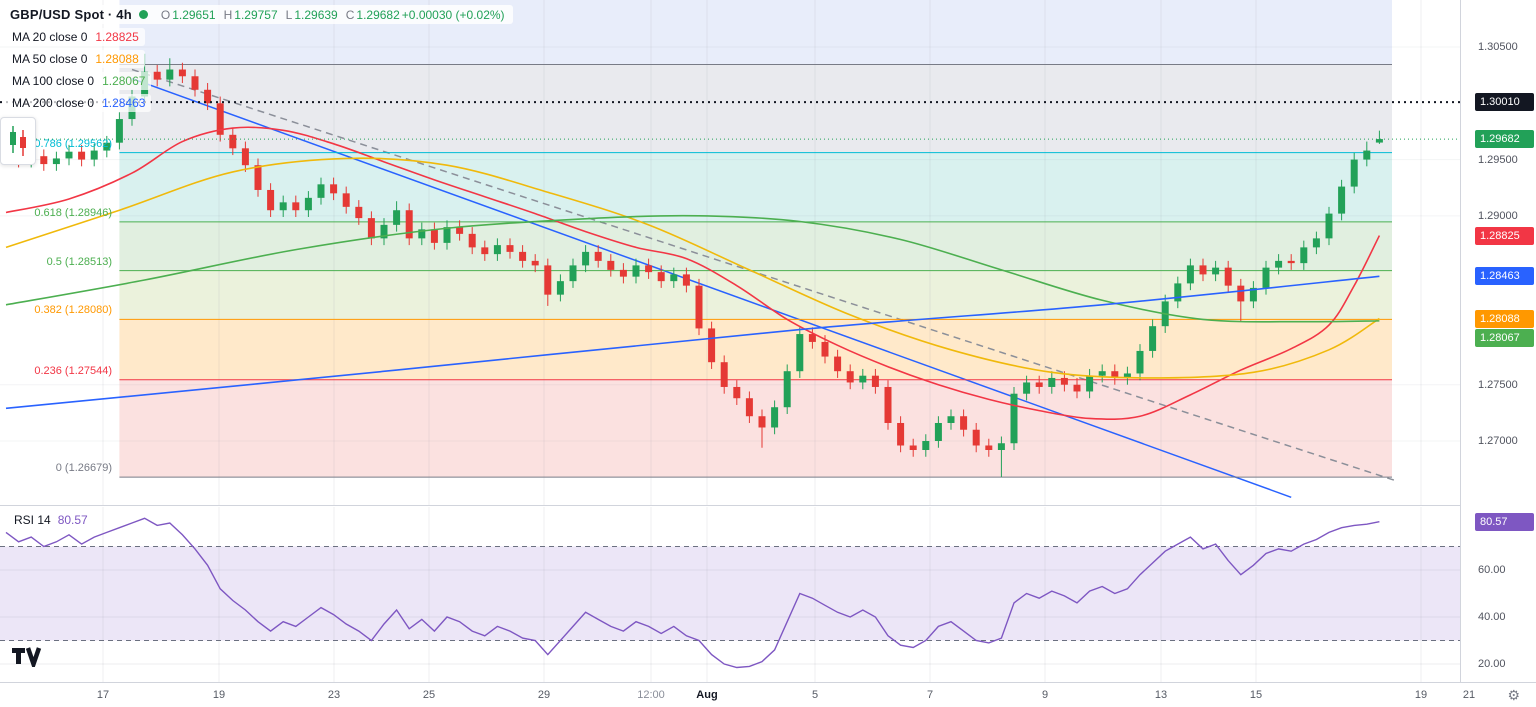 The width and height of the screenshot is (1536, 707). What do you see at coordinates (71, 14) in the screenshot?
I see `symbol-title: GBP/USD Spot · 4h` at bounding box center [71, 14].